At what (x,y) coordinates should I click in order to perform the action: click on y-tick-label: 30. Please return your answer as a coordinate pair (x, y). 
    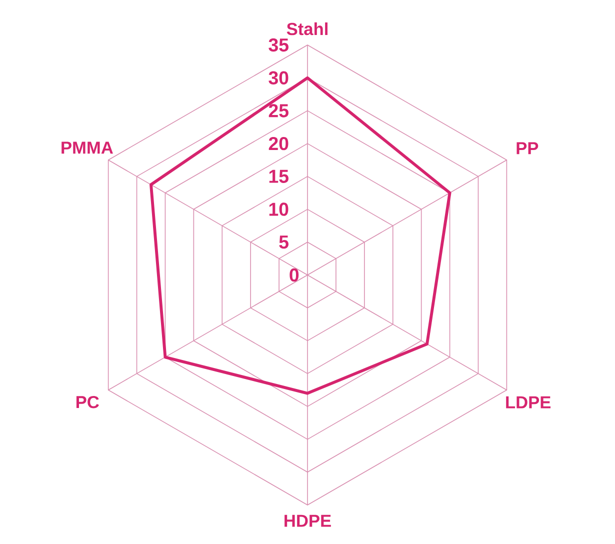
    Looking at the image, I should click on (278, 77).